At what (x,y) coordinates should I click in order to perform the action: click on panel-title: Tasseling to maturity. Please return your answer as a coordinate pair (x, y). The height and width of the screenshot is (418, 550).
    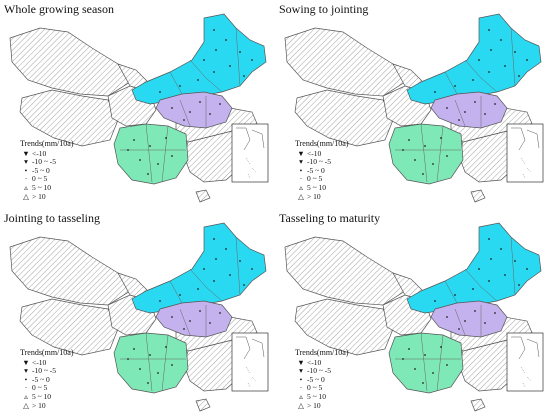
    Looking at the image, I should click on (330, 218).